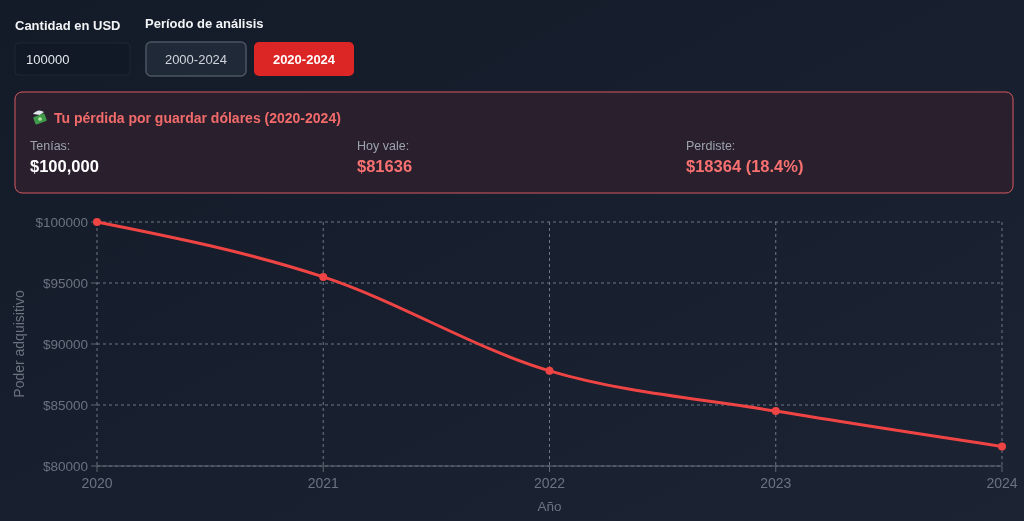  What do you see at coordinates (385, 166) in the screenshot?
I see `text: $81636` at bounding box center [385, 166].